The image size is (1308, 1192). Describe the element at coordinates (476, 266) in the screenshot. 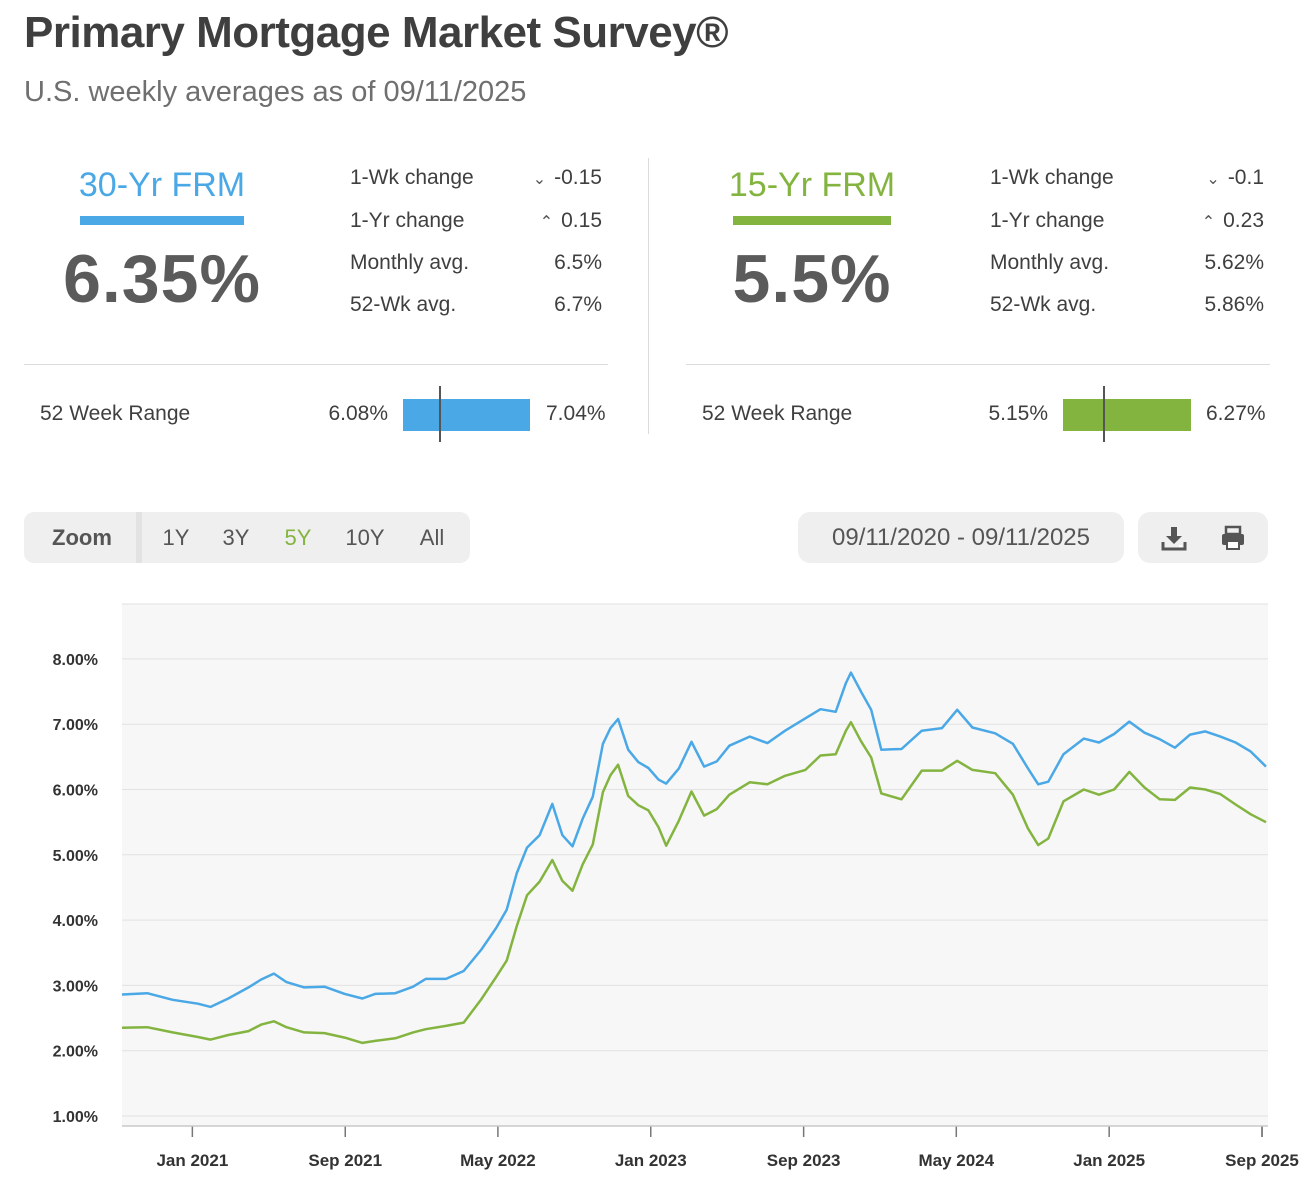

I see `stat-row: Monthly avg. 6.5%` at that location.